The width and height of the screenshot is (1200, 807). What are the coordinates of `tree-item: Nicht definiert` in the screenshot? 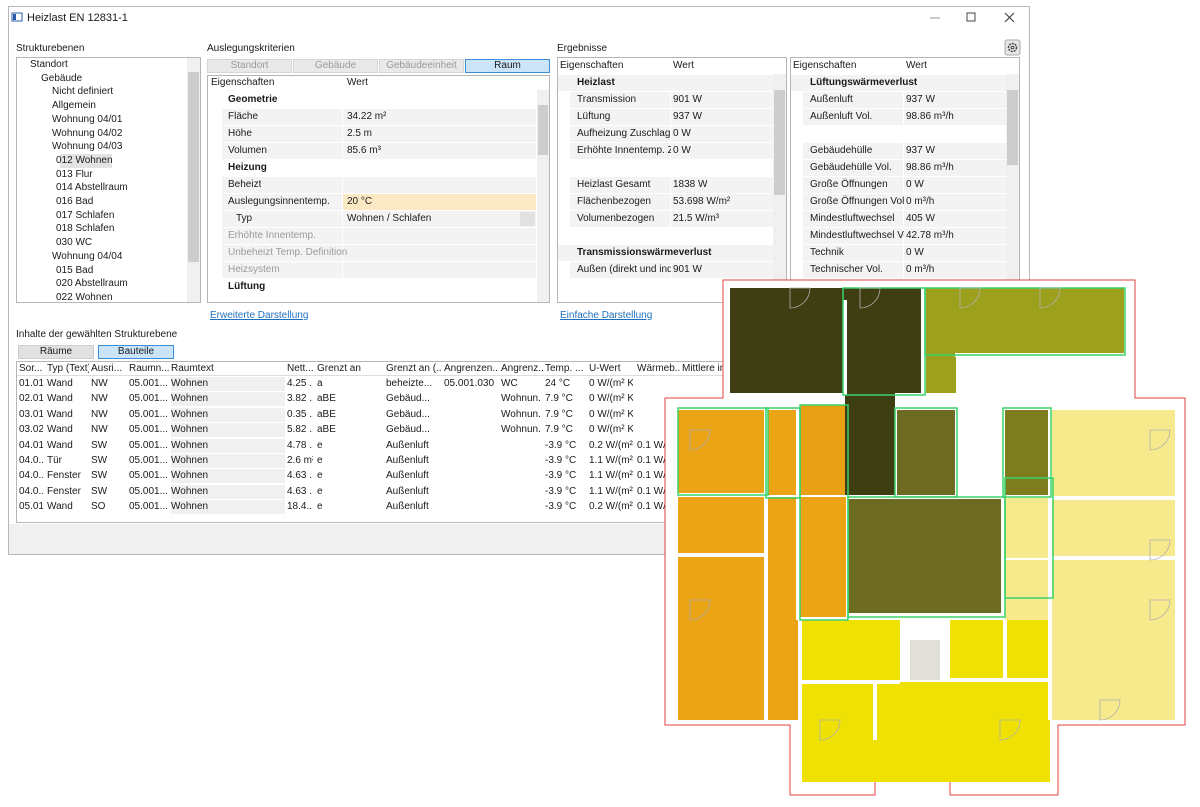 It's located at (83, 92).